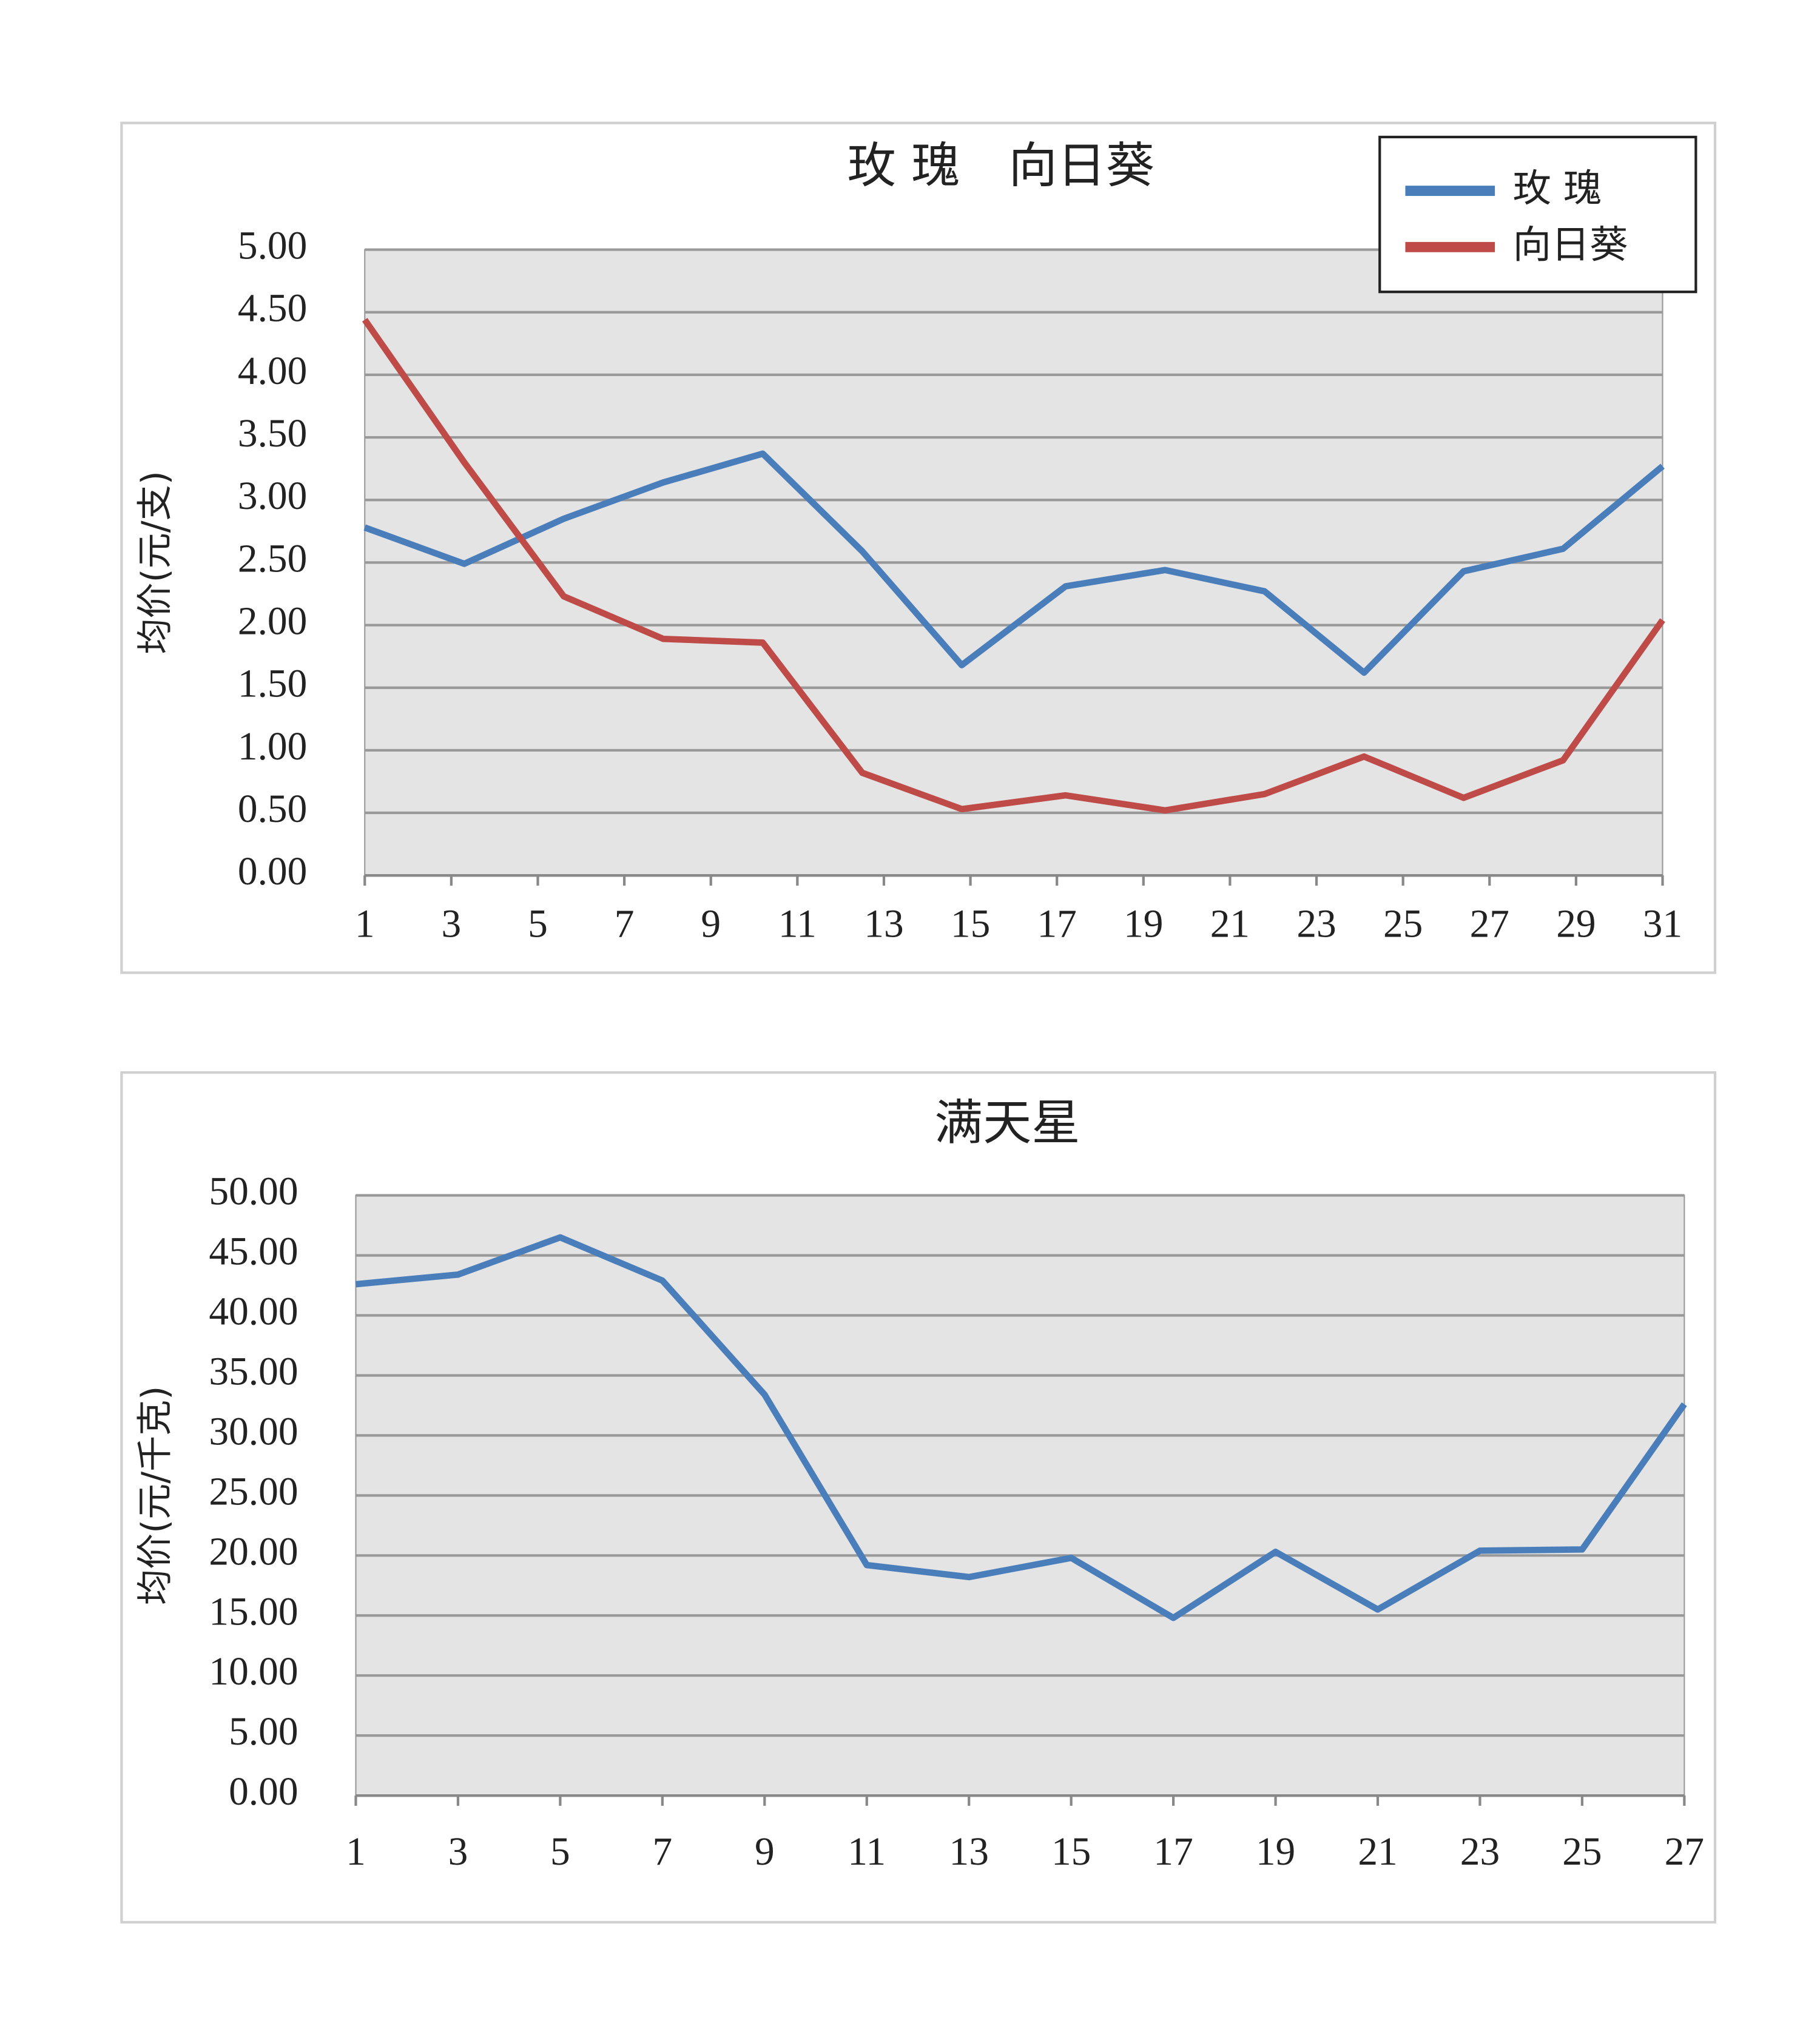 The width and height of the screenshot is (1820, 2026). I want to click on y-tick-label: 0.50, so click(272, 809).